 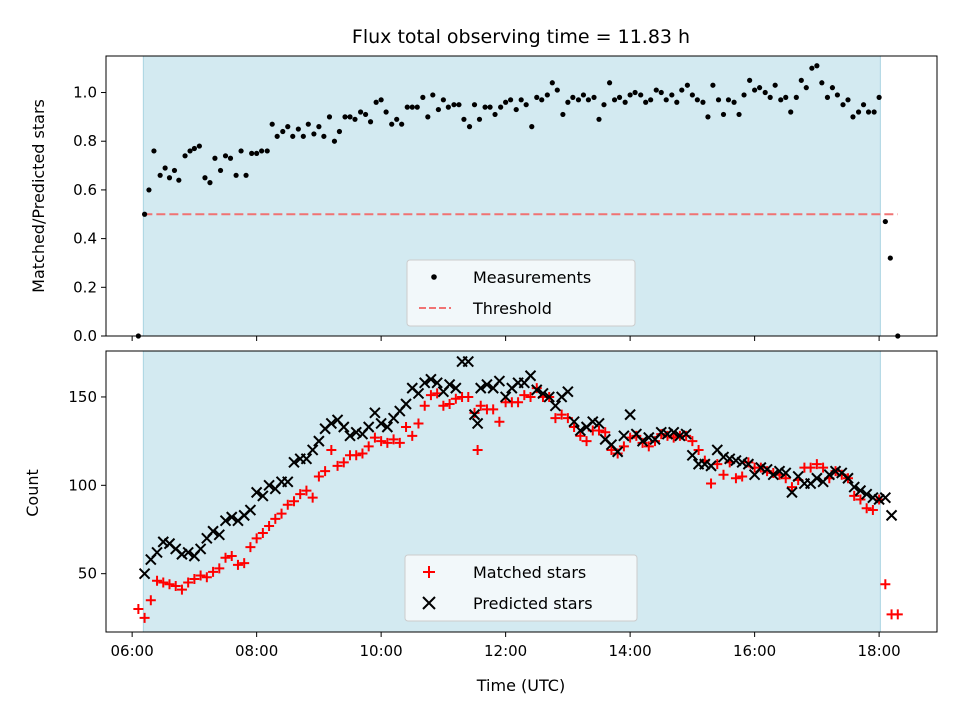 What do you see at coordinates (630, 651) in the screenshot?
I see `x-tick-label: 14:00` at bounding box center [630, 651].